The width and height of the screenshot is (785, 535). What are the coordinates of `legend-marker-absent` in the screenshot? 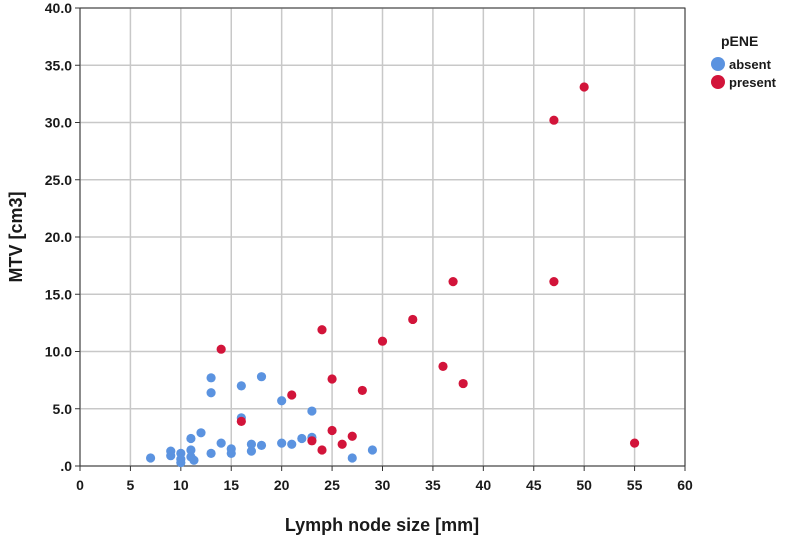 It's located at (718, 64).